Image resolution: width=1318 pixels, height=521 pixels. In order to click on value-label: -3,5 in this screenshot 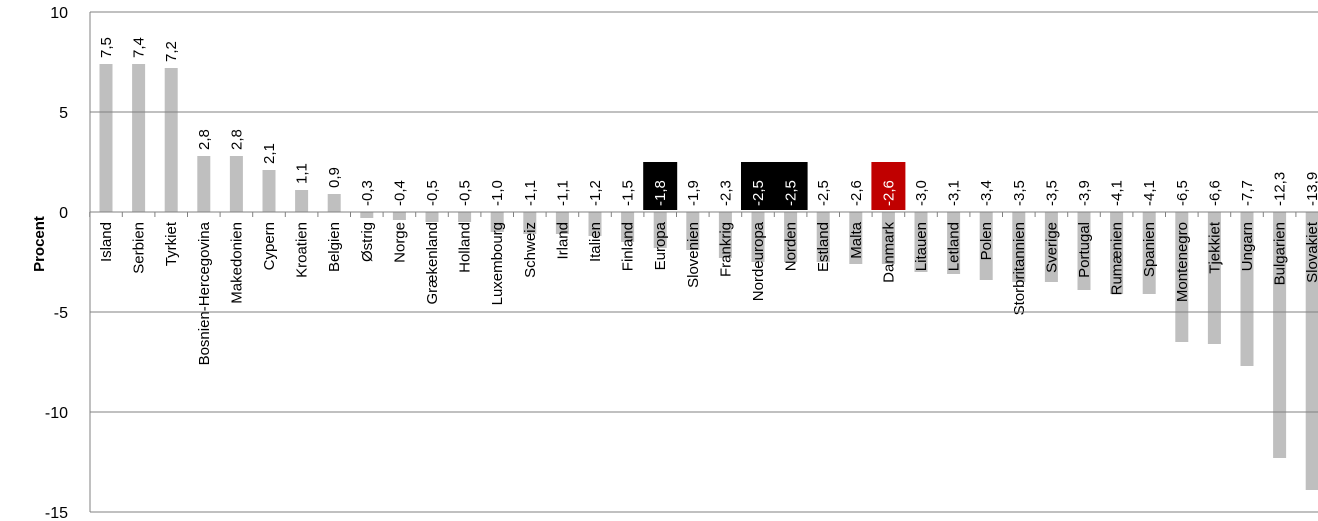, I will do `click(1019, 193)`.